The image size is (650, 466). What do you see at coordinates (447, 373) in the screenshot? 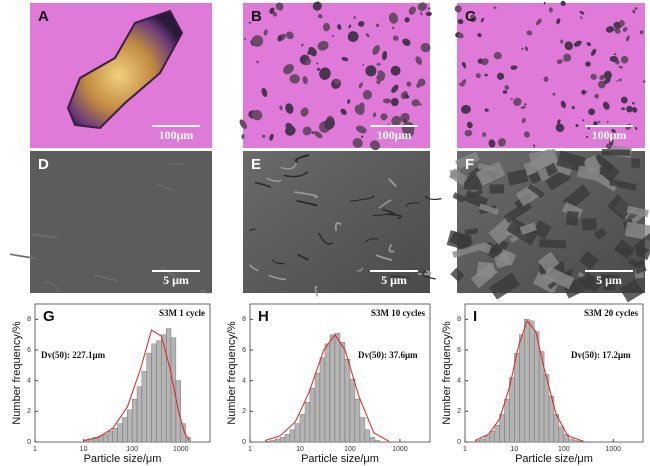
I see `y-axis-label: Number frequency/%` at bounding box center [447, 373].